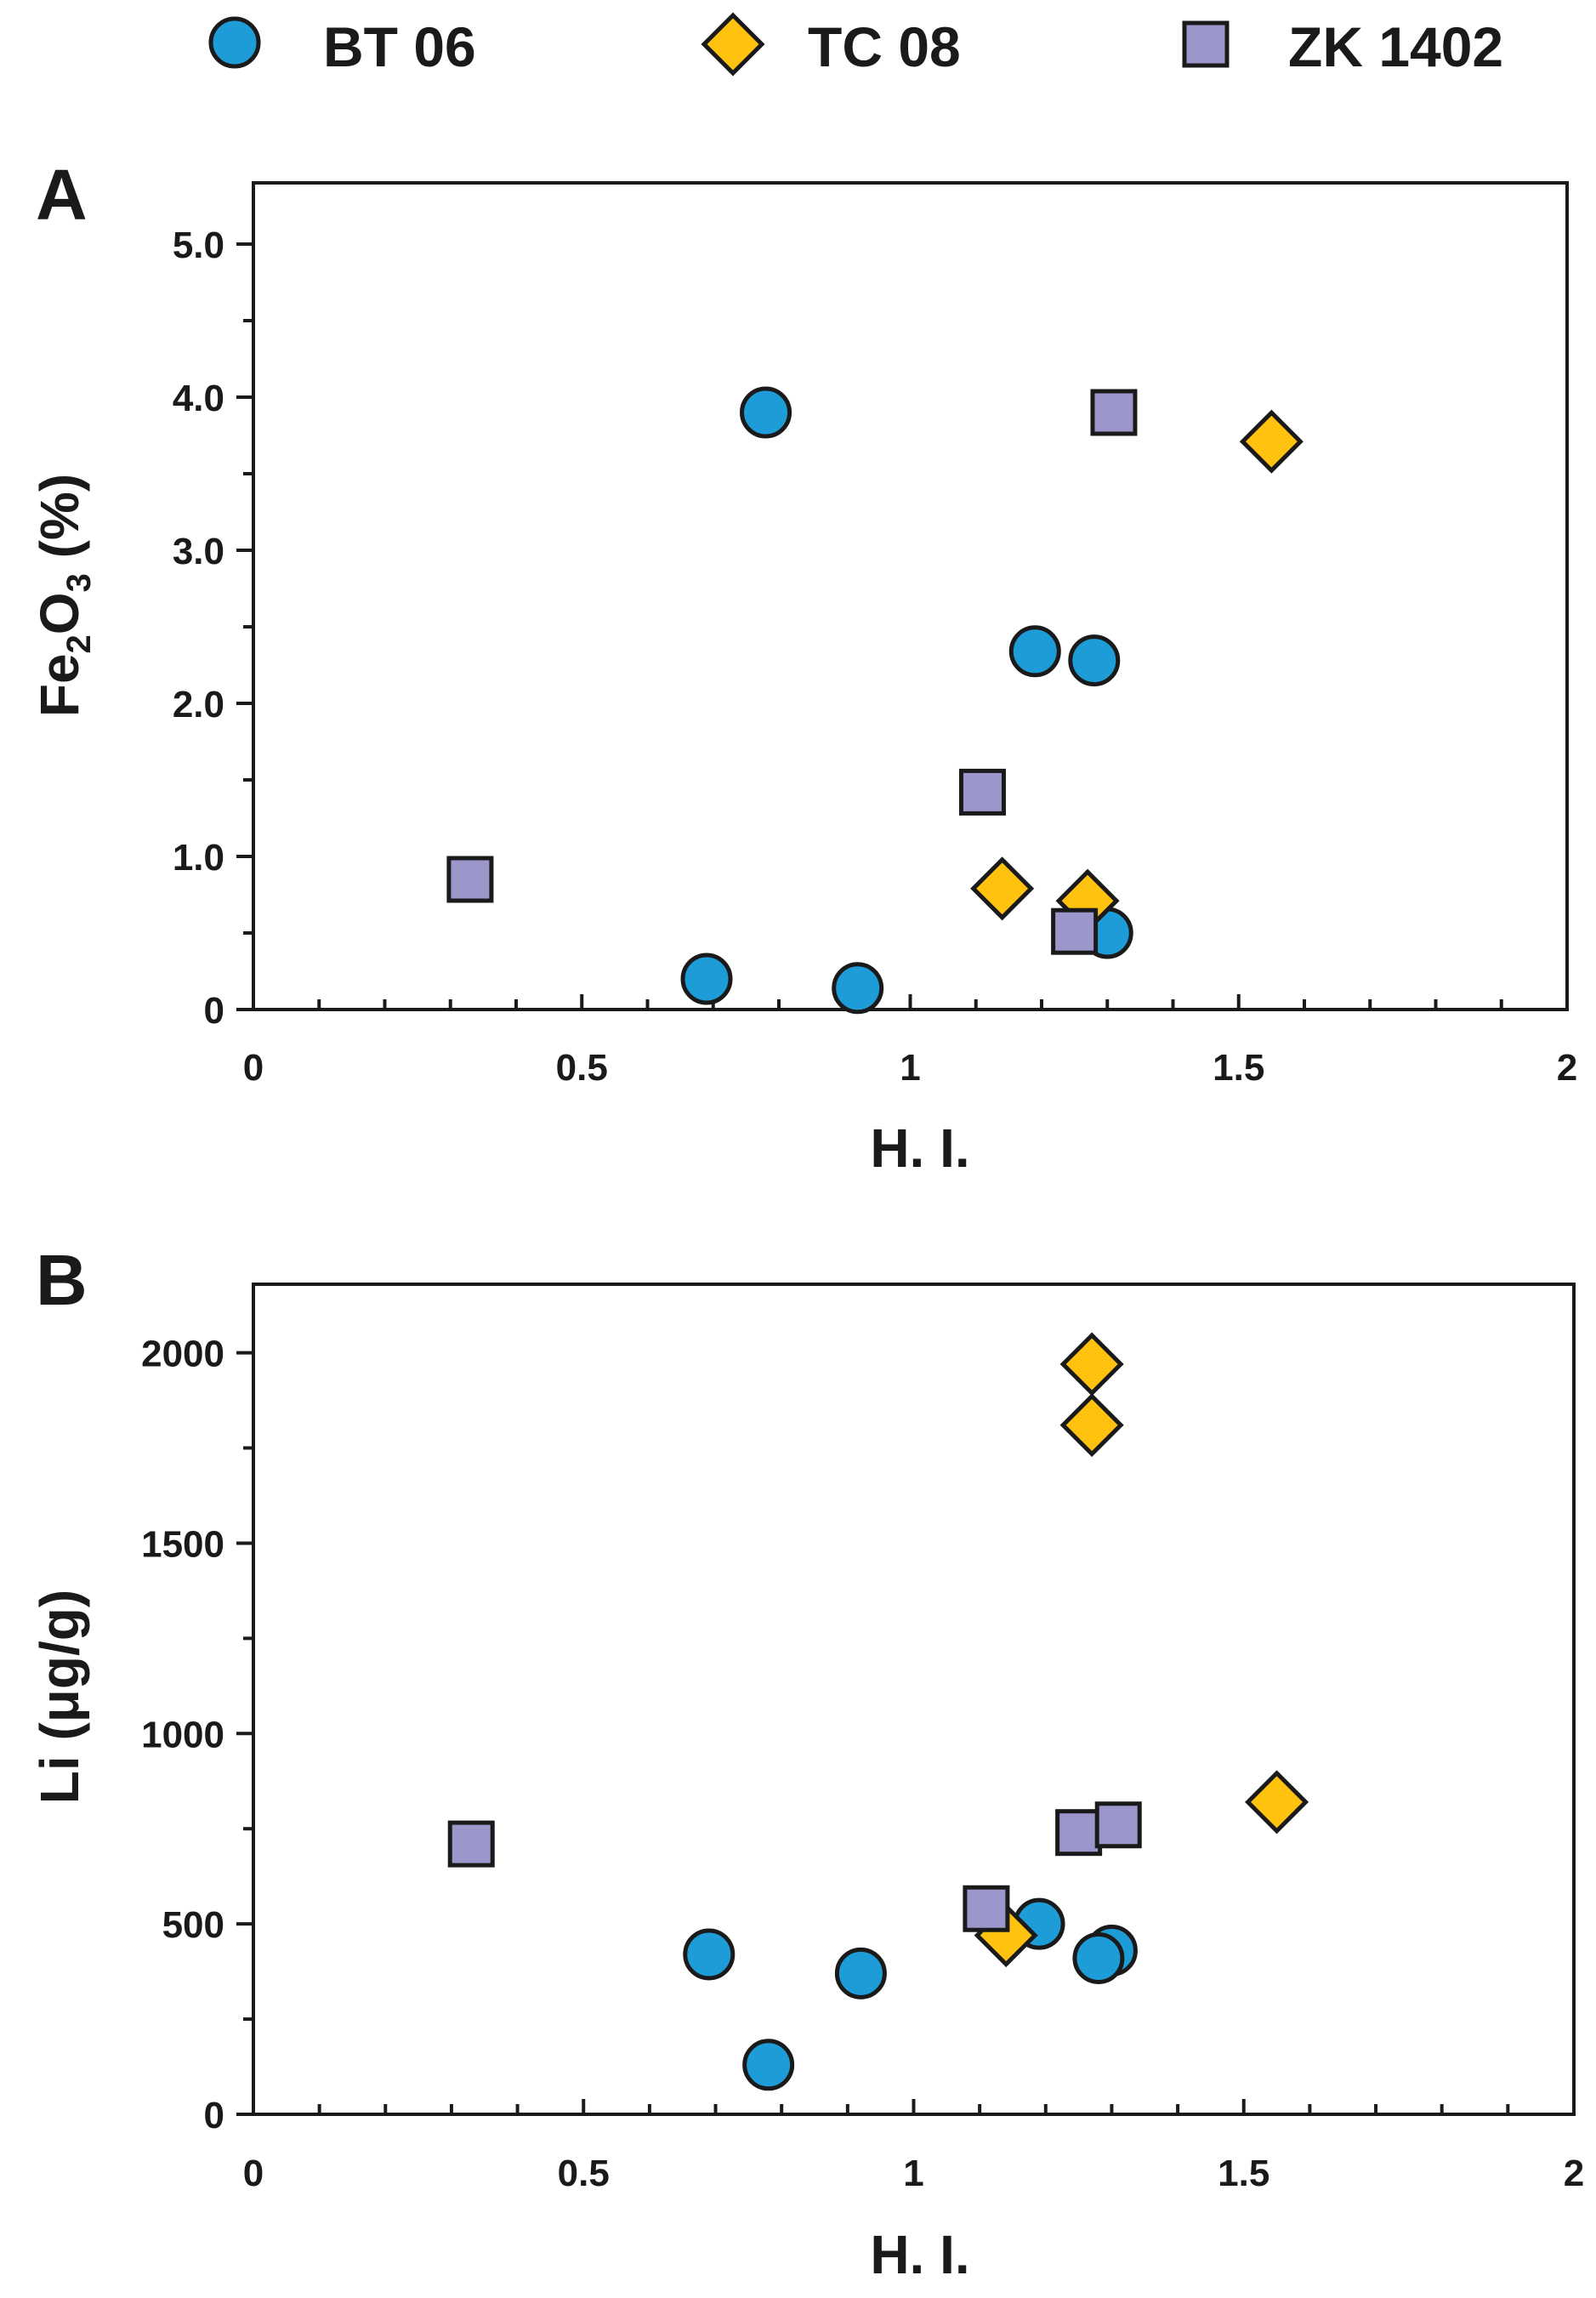  I want to click on y-tick-label: 2.0, so click(198, 705).